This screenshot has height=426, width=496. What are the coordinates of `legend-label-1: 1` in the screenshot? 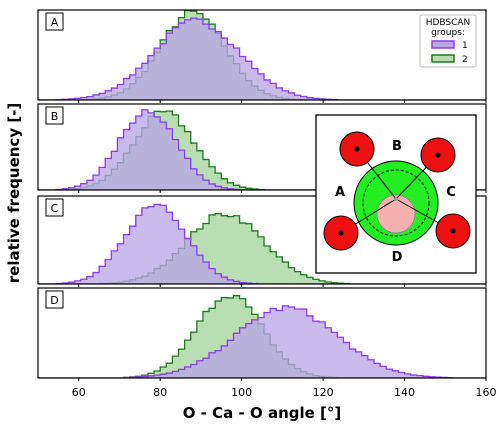 It's located at (465, 46).